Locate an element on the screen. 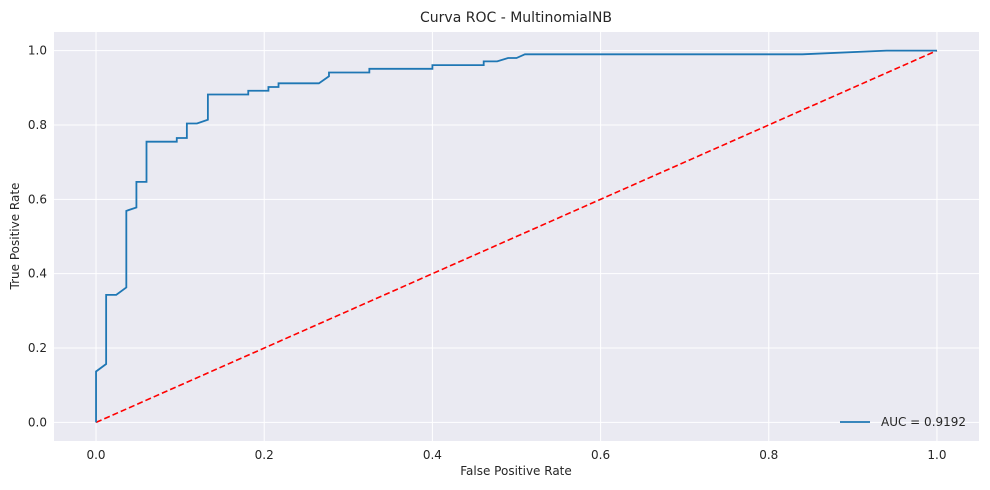  y-tick-label: 0.4 is located at coordinates (37, 274).